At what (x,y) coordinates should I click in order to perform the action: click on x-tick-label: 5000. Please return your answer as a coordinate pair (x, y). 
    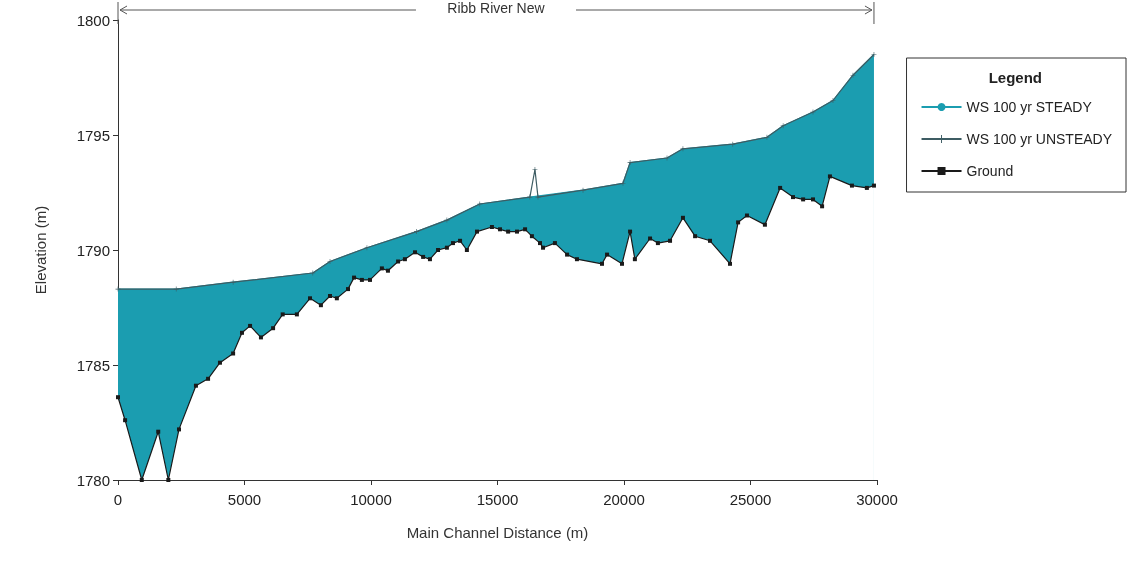
    Looking at the image, I should click on (244, 499).